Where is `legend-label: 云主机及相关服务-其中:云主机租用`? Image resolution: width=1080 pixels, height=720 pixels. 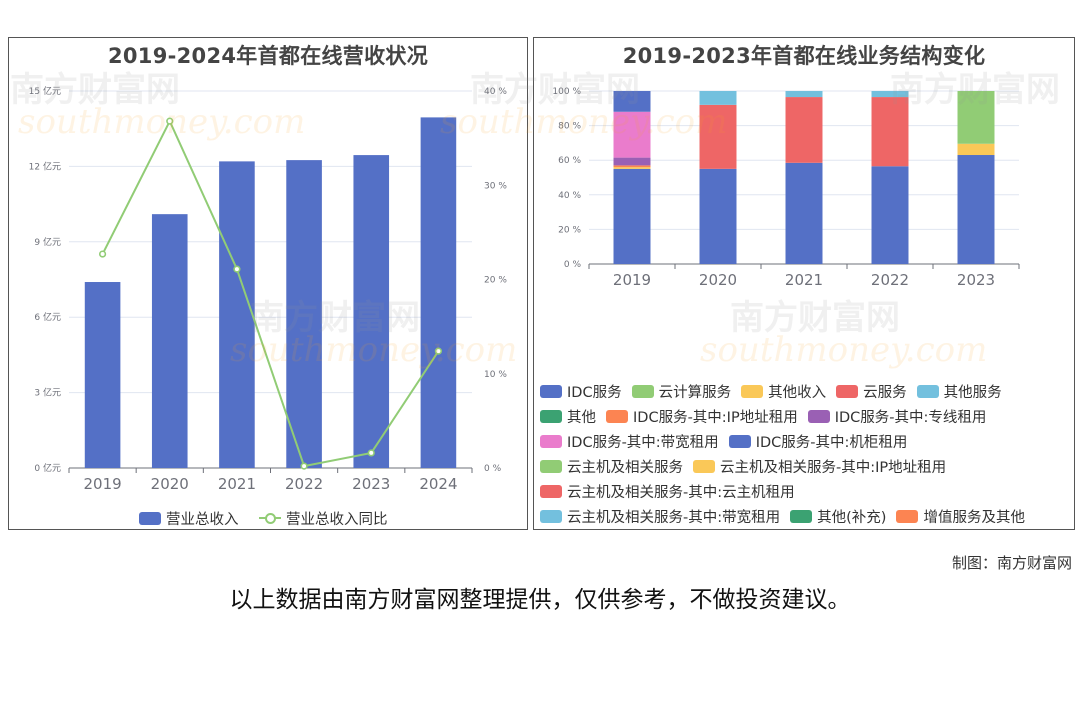 legend-label: 云主机及相关服务-其中:云主机租用 is located at coordinates (681, 492).